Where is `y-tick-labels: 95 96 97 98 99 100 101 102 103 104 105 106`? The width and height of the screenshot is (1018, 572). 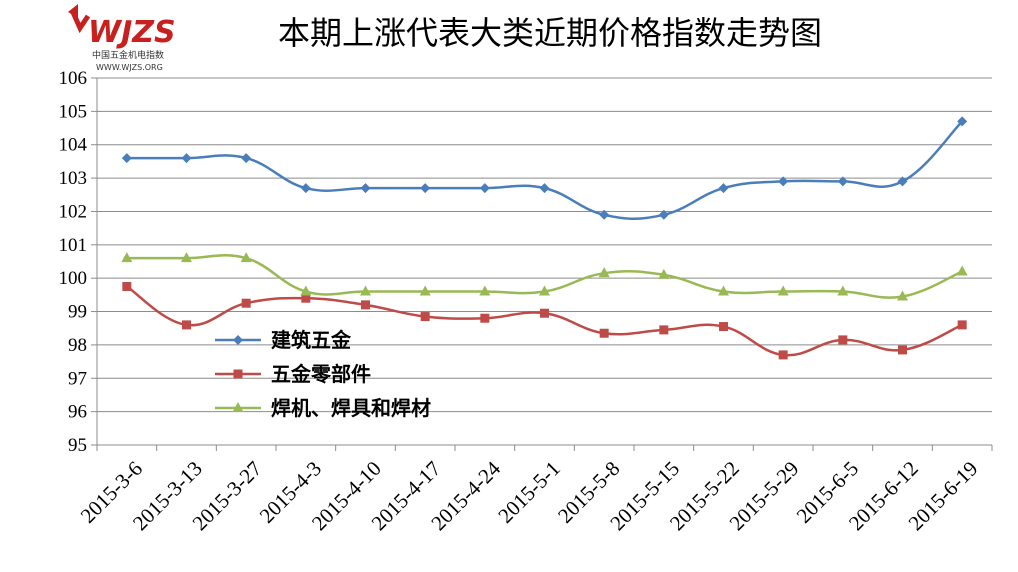
y-tick-labels: 95 96 97 98 99 100 101 102 103 104 105 106 is located at coordinates (73, 262).